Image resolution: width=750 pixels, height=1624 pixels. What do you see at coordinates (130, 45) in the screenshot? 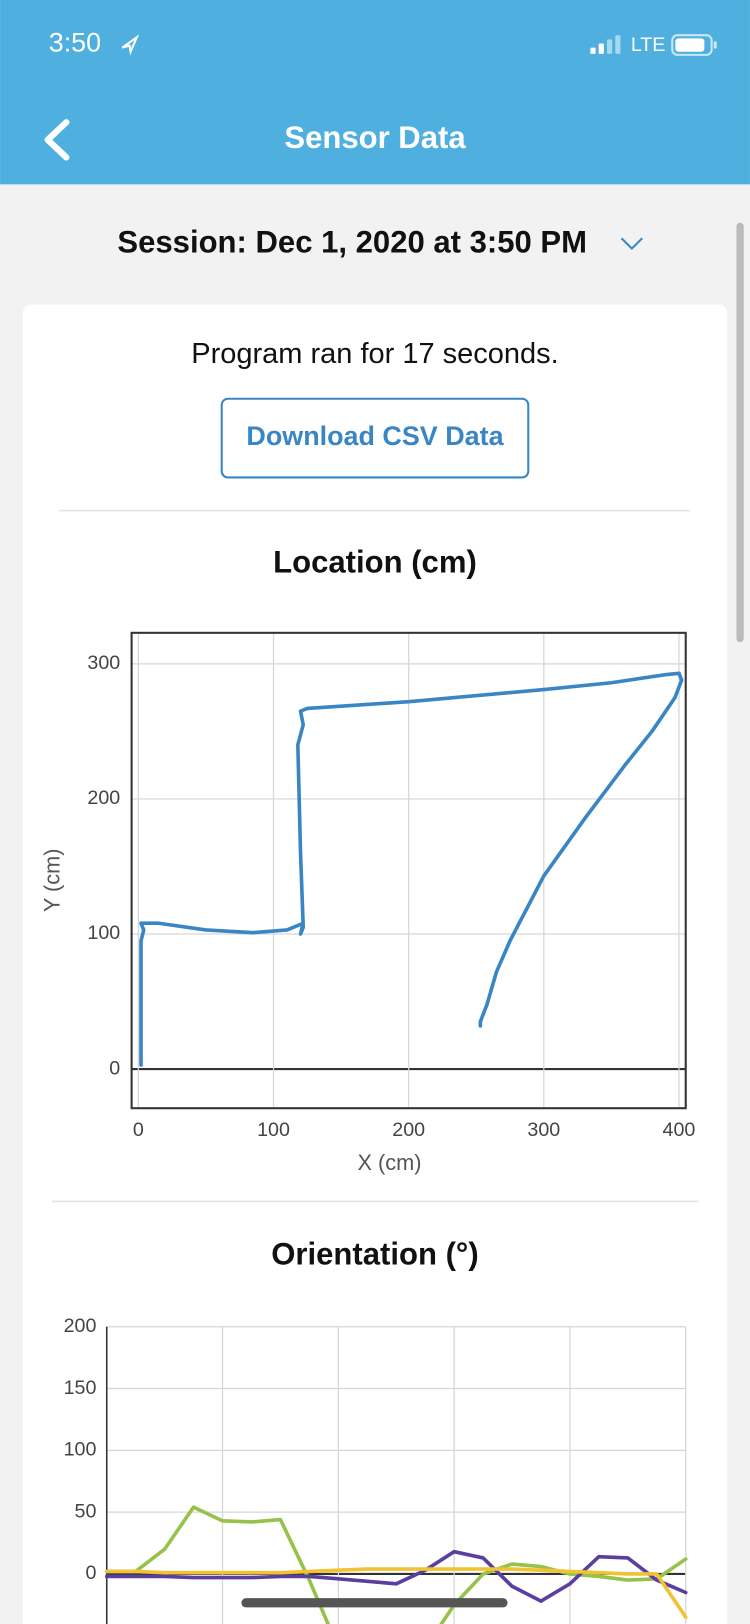
I see `location-icon` at bounding box center [130, 45].